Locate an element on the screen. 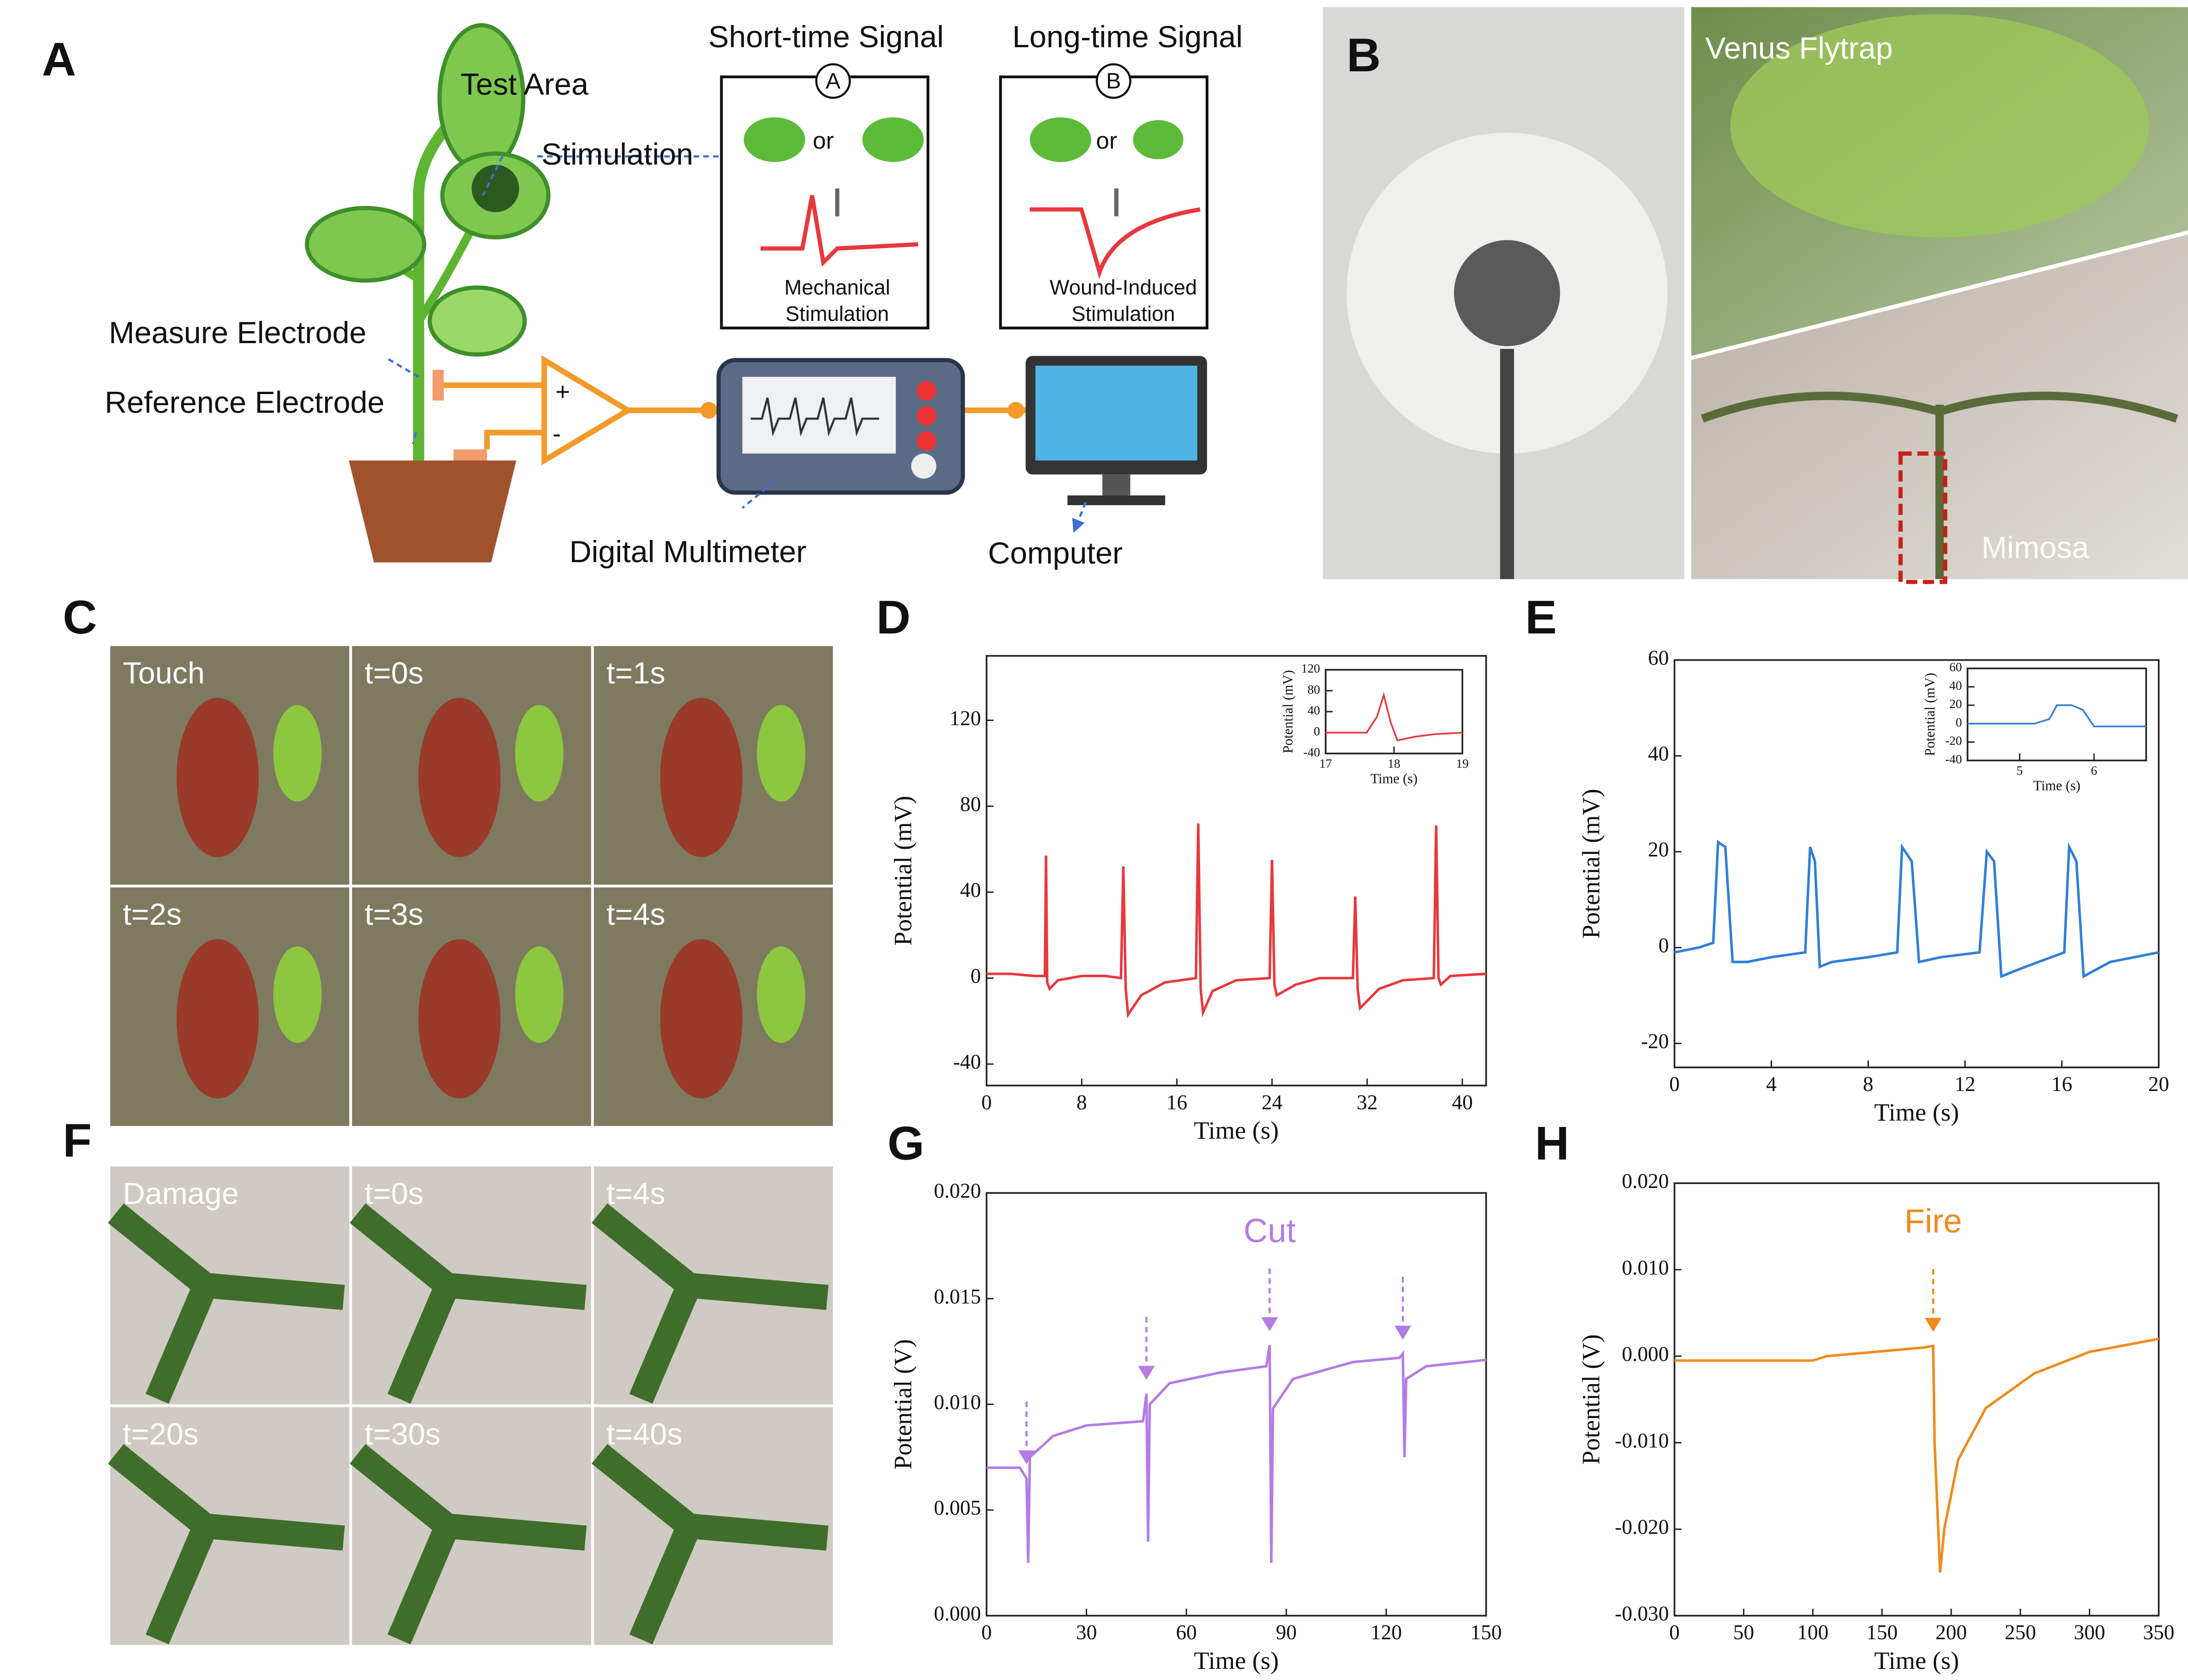  y-tick-label: 0.015 is located at coordinates (958, 1296).